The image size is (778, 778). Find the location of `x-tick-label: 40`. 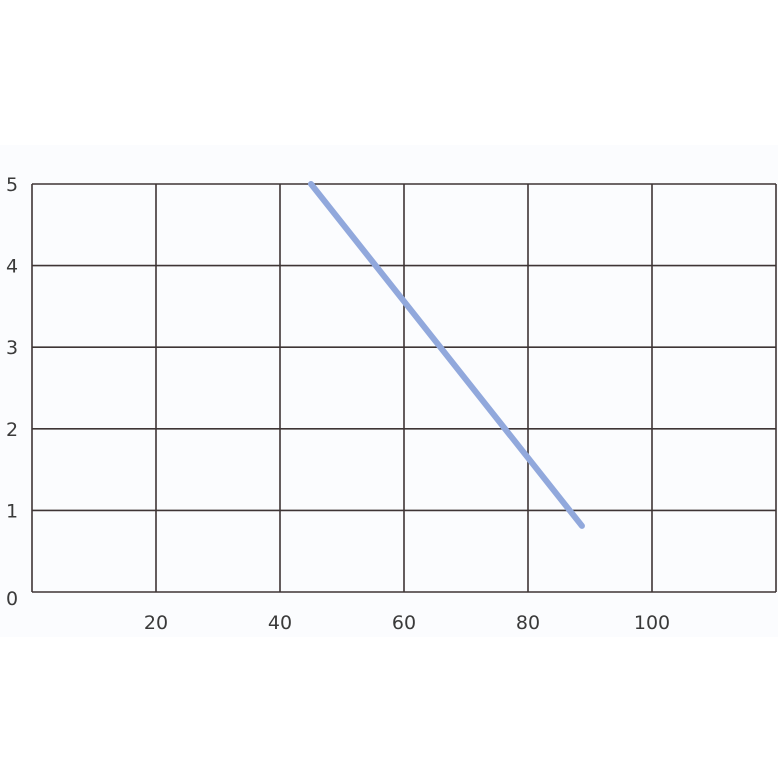

x-tick-label: 40 is located at coordinates (280, 623).